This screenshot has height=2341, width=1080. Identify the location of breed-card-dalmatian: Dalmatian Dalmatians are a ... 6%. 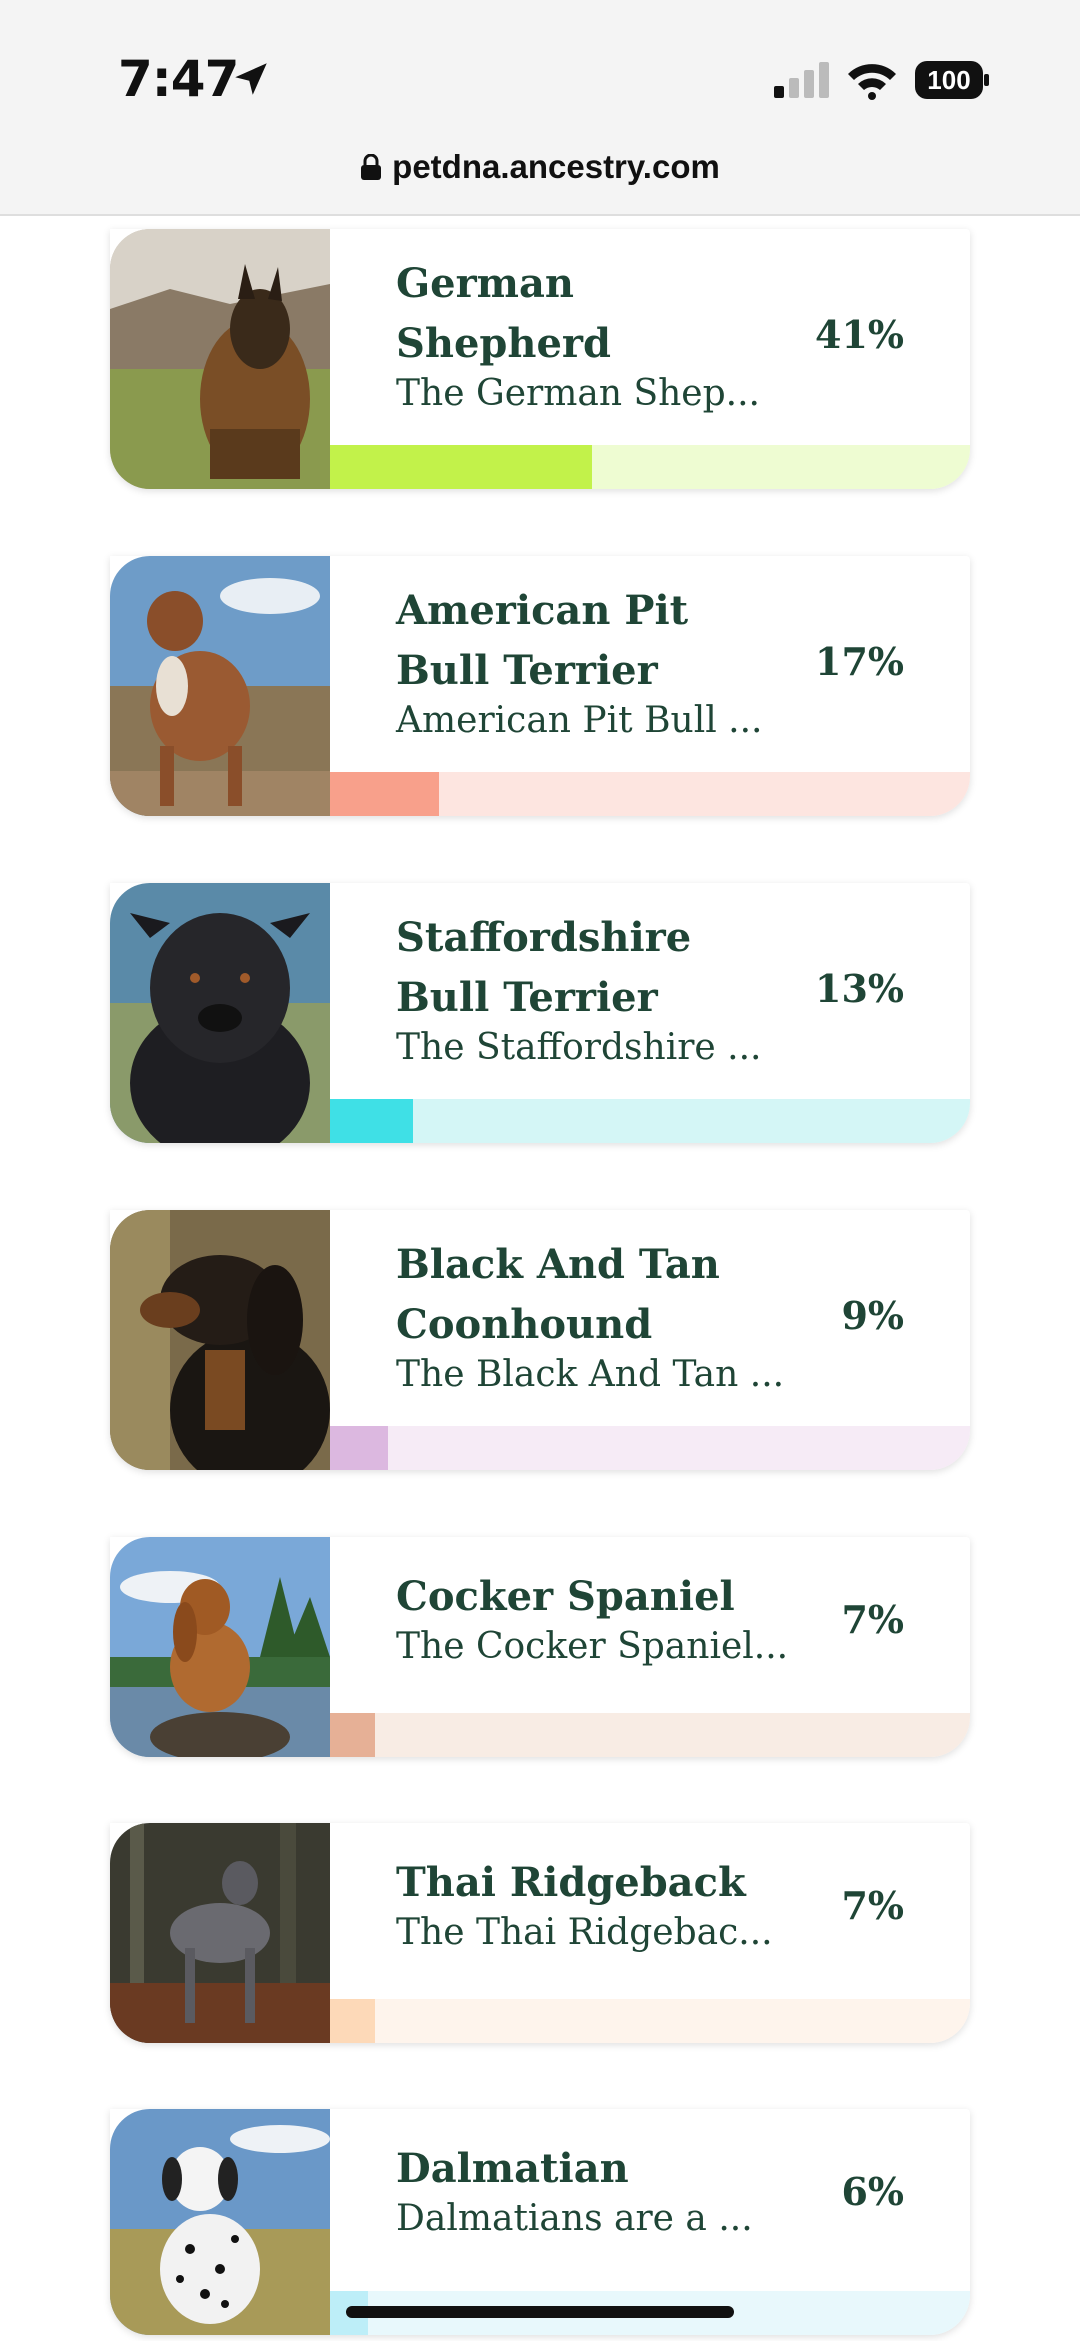
(540, 2222).